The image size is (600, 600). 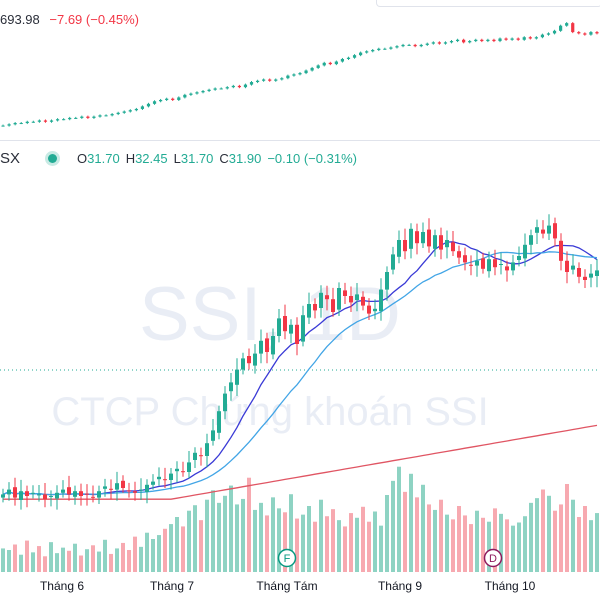 What do you see at coordinates (53, 158) in the screenshot?
I see `market-status-icon` at bounding box center [53, 158].